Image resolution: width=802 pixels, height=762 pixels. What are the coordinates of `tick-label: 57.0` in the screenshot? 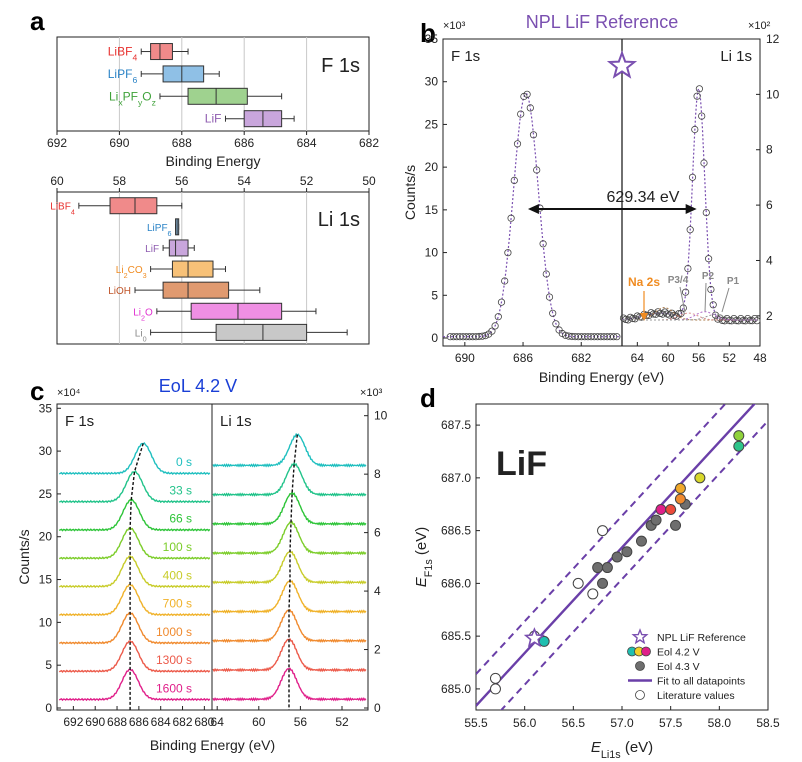 It's located at (622, 723).